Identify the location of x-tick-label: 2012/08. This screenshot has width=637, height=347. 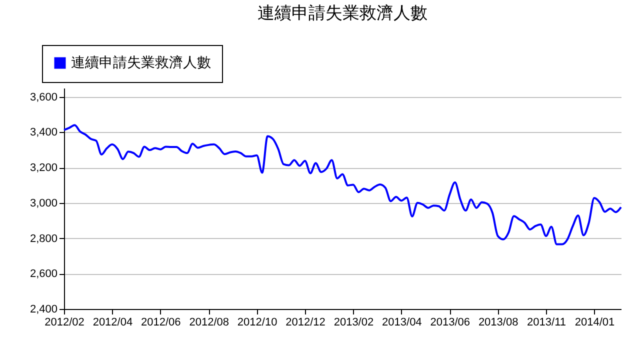
(209, 322).